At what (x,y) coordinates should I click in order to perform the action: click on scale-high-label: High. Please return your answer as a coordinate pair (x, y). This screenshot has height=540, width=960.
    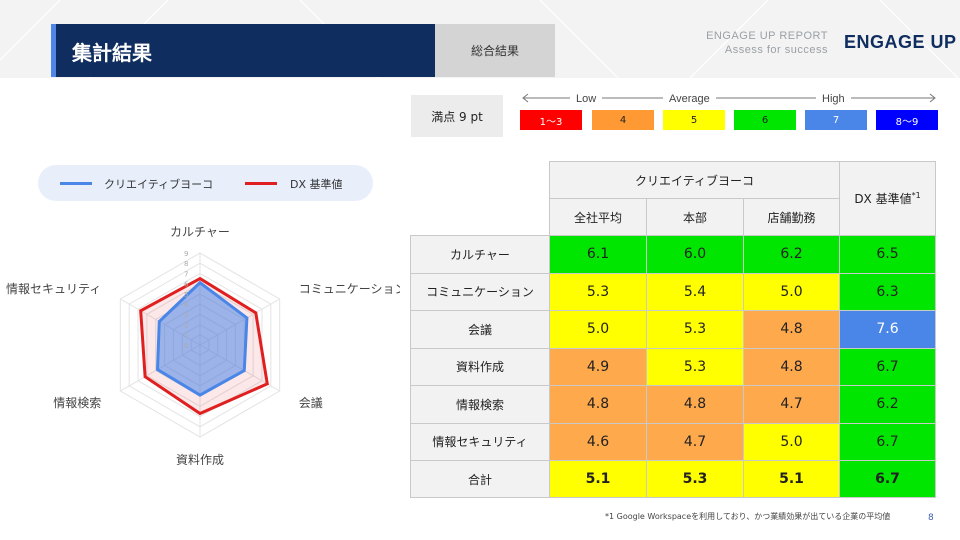
    Looking at the image, I should click on (833, 99).